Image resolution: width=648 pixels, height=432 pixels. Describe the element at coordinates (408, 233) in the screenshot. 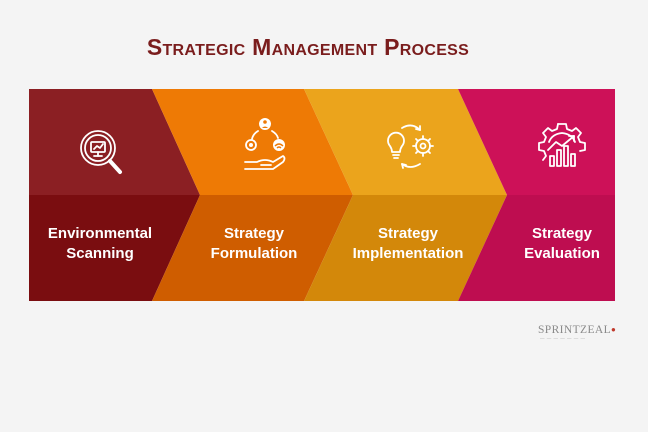

I see `stage-3-label-line1: Strategy` at that location.